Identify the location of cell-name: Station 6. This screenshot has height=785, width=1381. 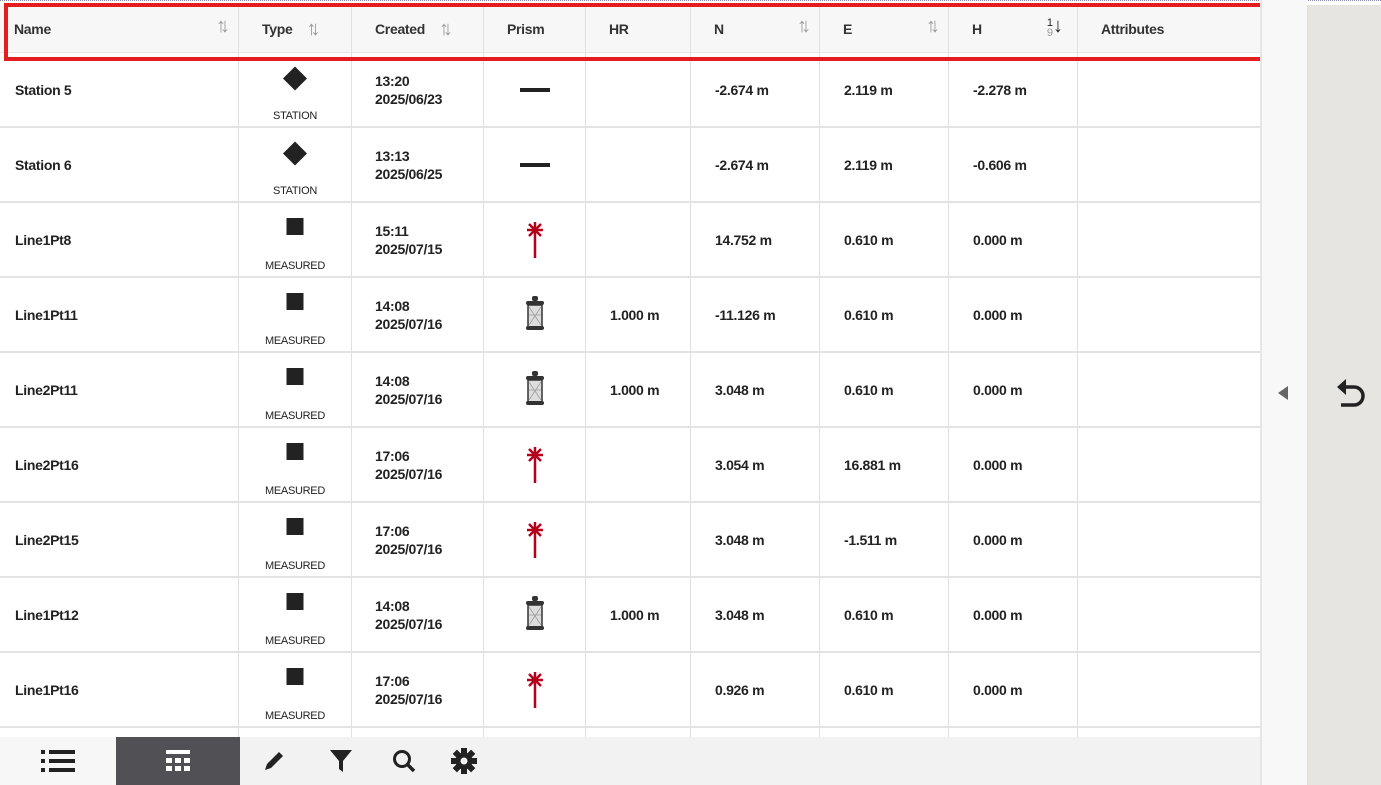
(119, 164).